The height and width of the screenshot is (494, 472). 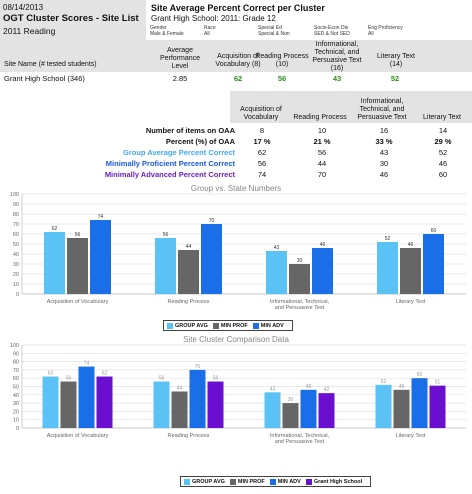 What do you see at coordinates (16, 396) in the screenshot?
I see `y-tick-label: 40` at bounding box center [16, 396].